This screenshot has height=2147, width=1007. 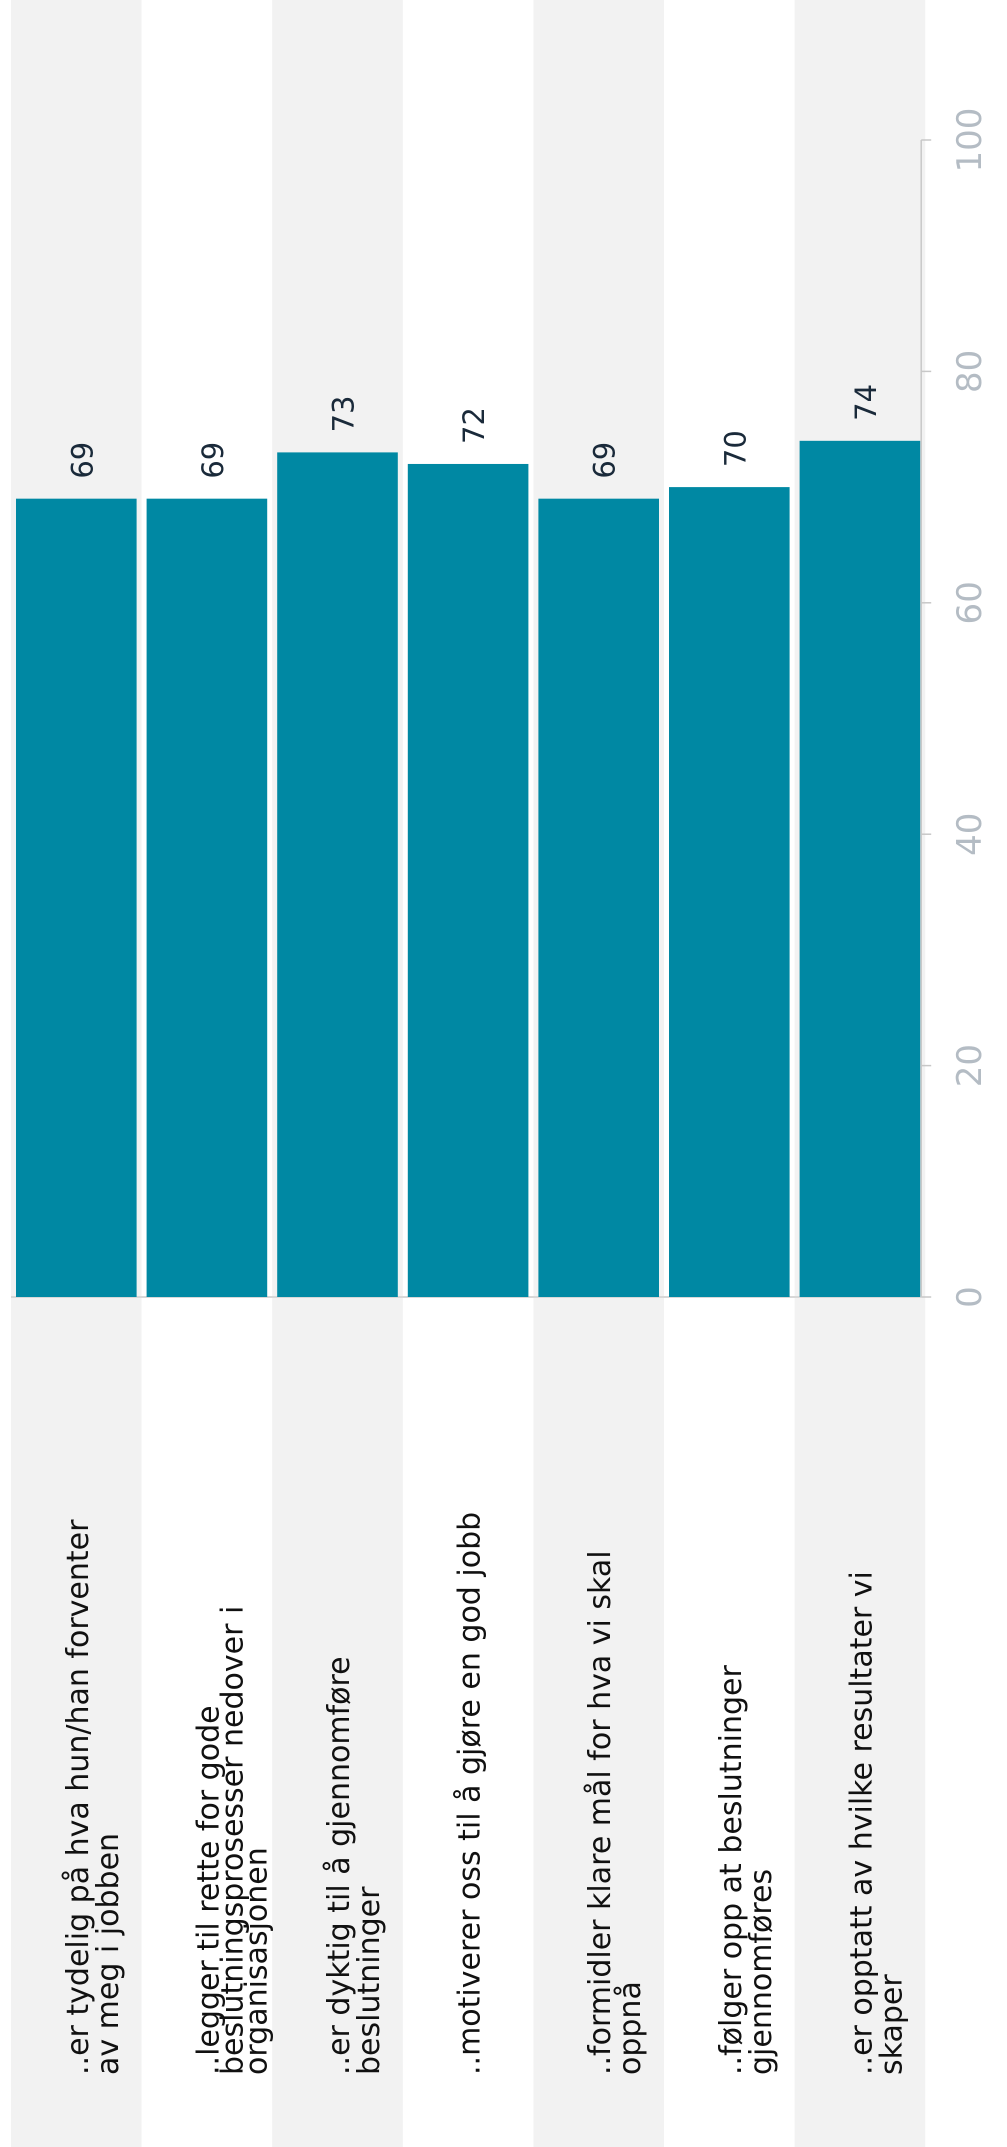 I want to click on y-tick-label: 0, so click(x=970, y=1297).